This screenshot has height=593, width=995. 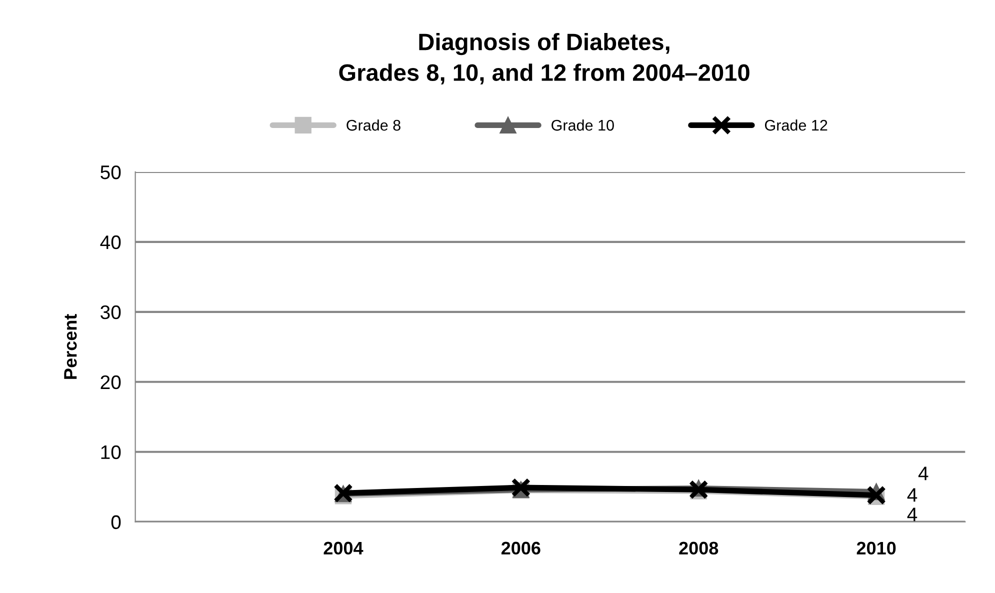 What do you see at coordinates (70, 346) in the screenshot?
I see `y-axis-title: Percent` at bounding box center [70, 346].